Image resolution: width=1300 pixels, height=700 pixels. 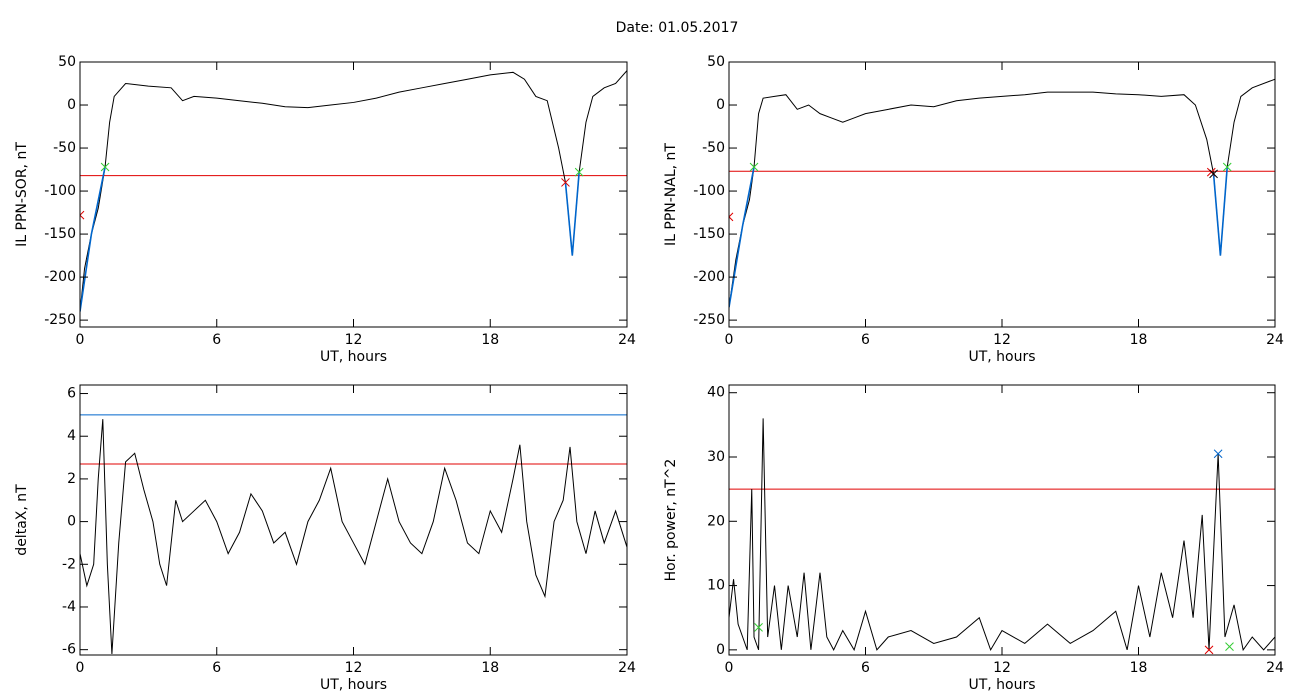 What do you see at coordinates (71, 479) in the screenshot?
I see `y-tick-label: 2` at bounding box center [71, 479].